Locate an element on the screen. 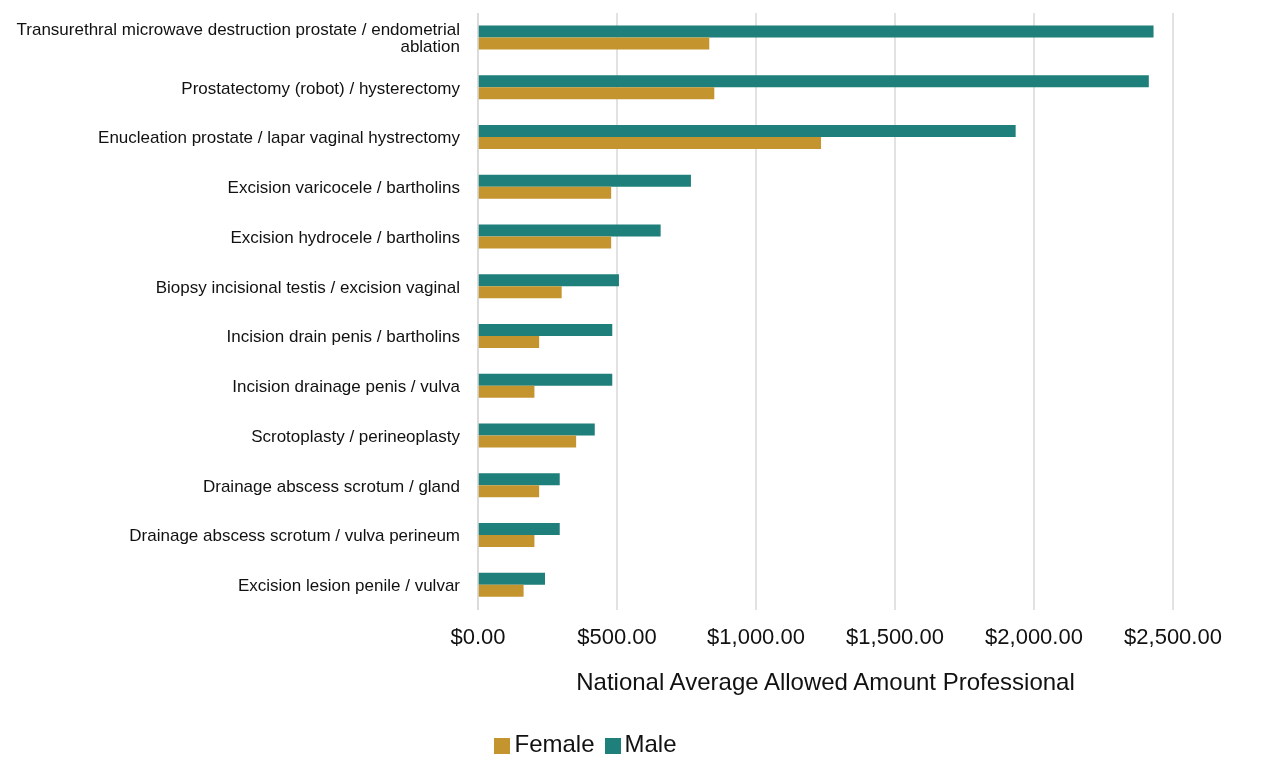  x-tick-label: $2,000.00 is located at coordinates (1034, 636).